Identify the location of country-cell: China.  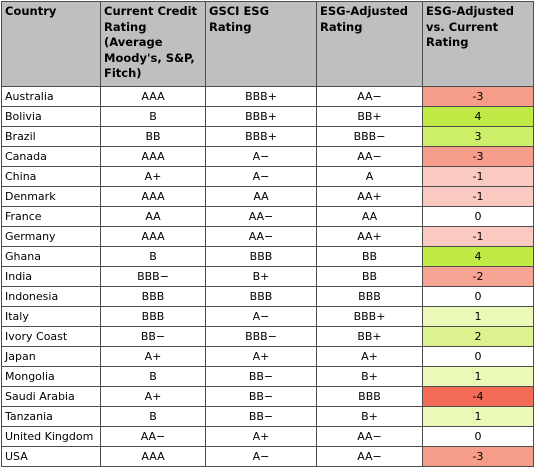
(51, 176).